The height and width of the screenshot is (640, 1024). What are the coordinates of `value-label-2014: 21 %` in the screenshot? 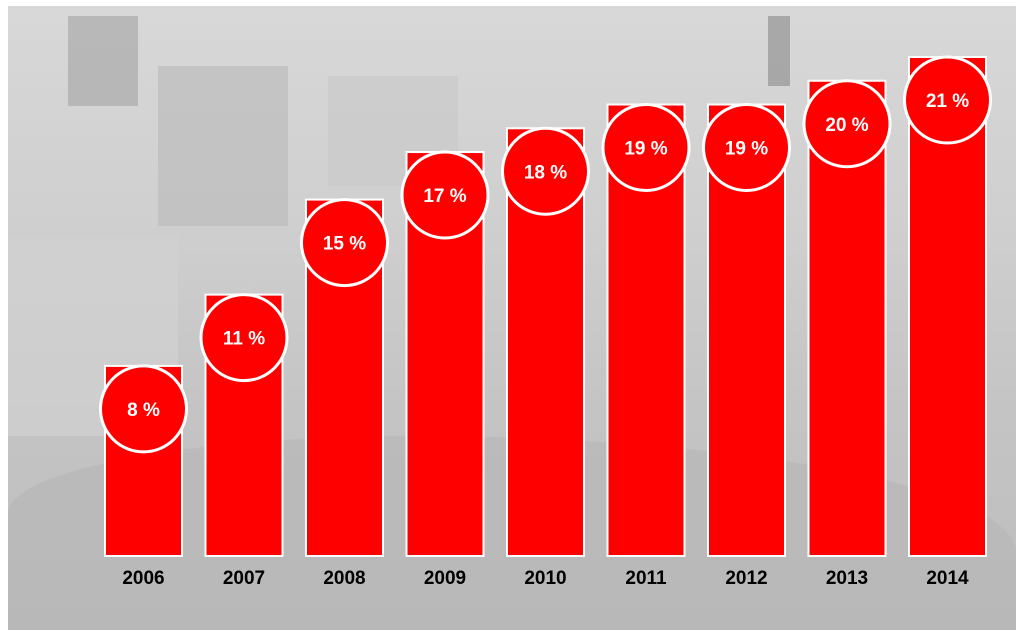 It's located at (947, 101).